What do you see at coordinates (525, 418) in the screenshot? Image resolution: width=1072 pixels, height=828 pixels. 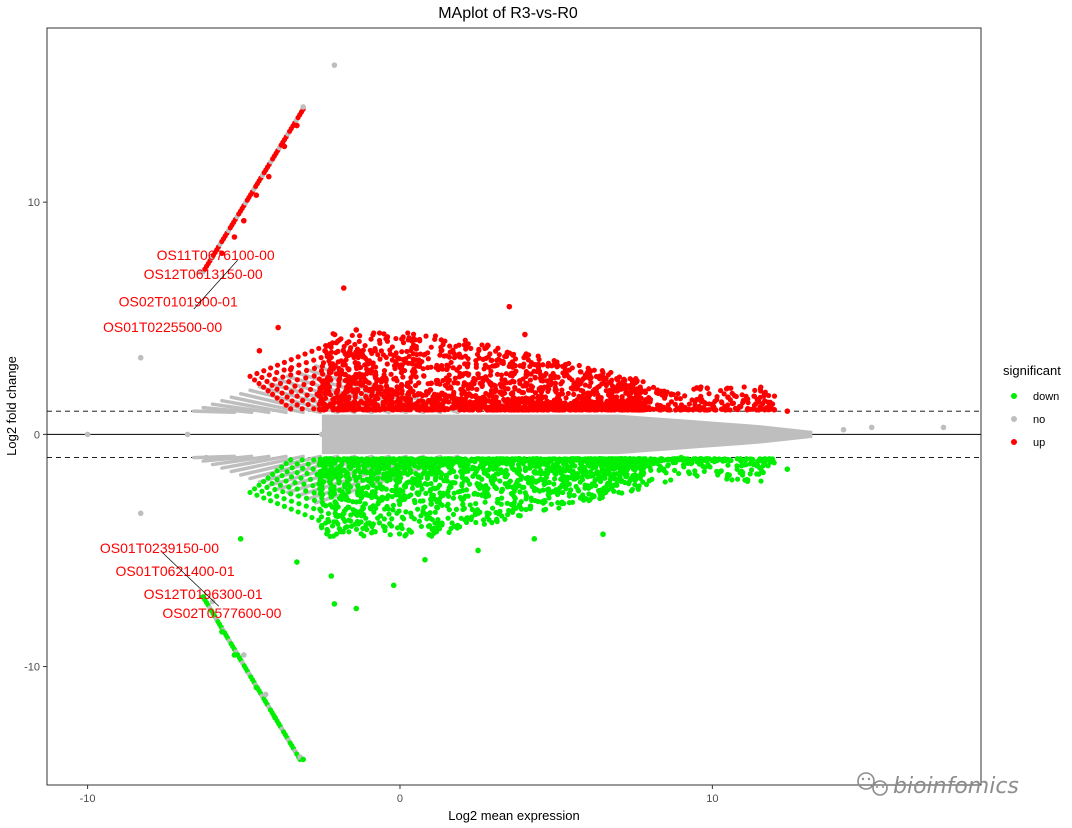 I see `point-no` at bounding box center [525, 418].